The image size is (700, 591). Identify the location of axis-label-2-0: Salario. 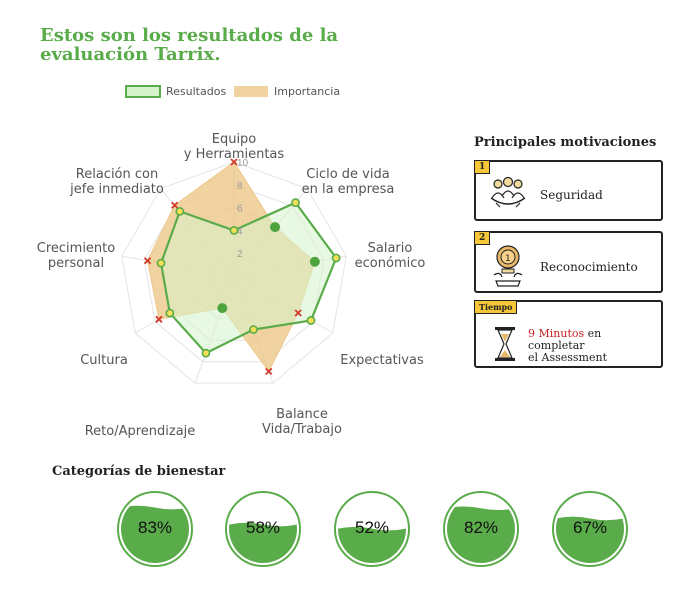
(390, 248).